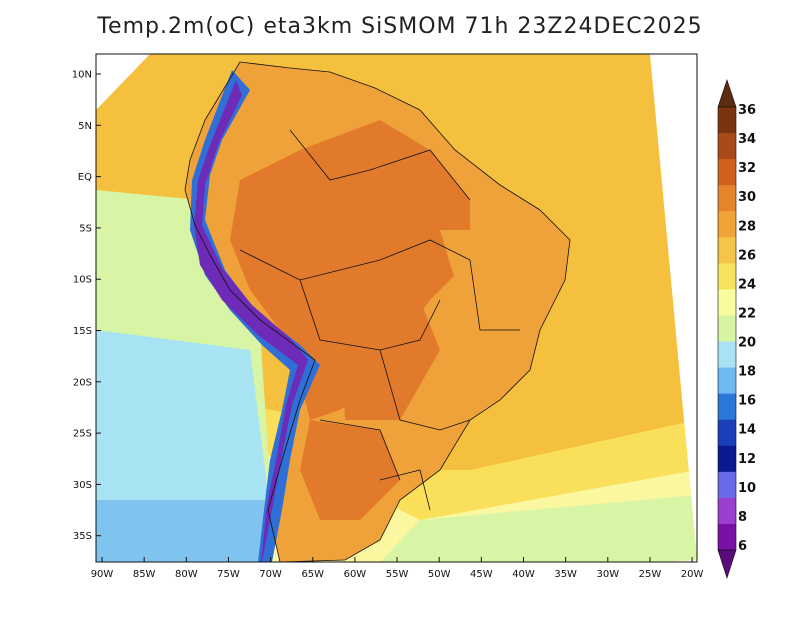  Describe the element at coordinates (650, 574) in the screenshot. I see `lon-tick-label: 25W` at that location.